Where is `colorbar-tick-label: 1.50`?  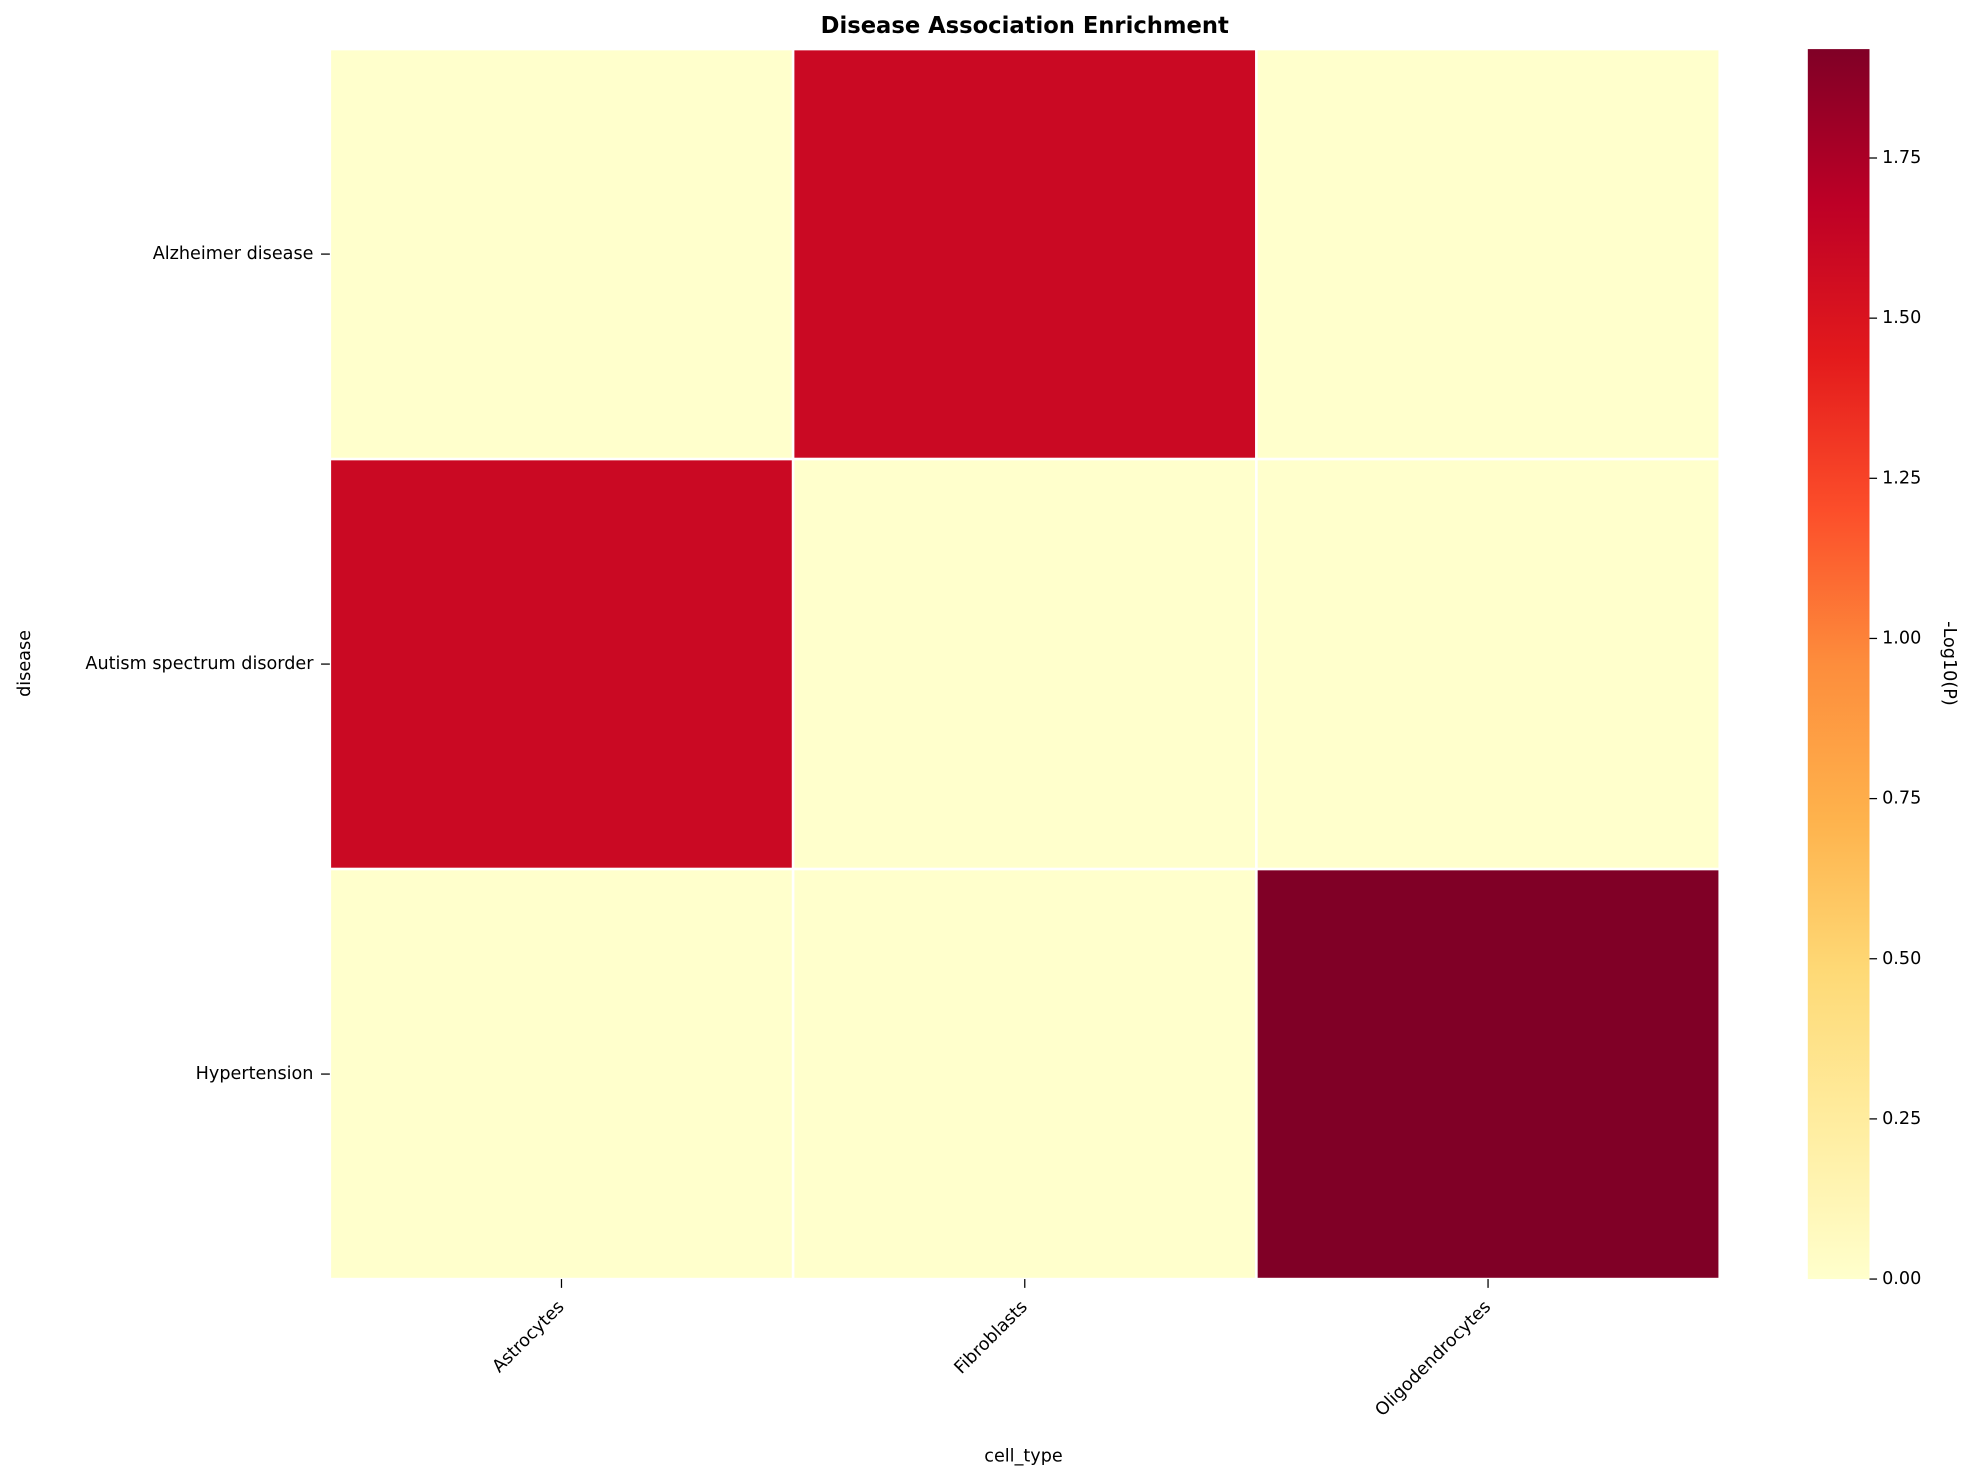 colorbar-tick-label: 1.50 is located at coordinates (1901, 318).